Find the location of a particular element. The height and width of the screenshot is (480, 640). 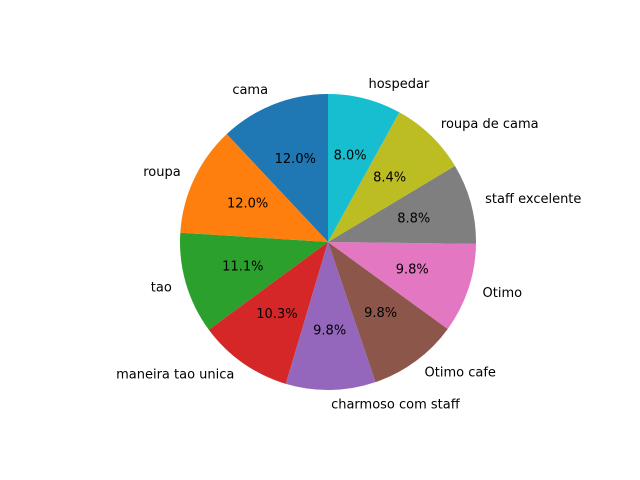

category-label: cama is located at coordinates (250, 90).